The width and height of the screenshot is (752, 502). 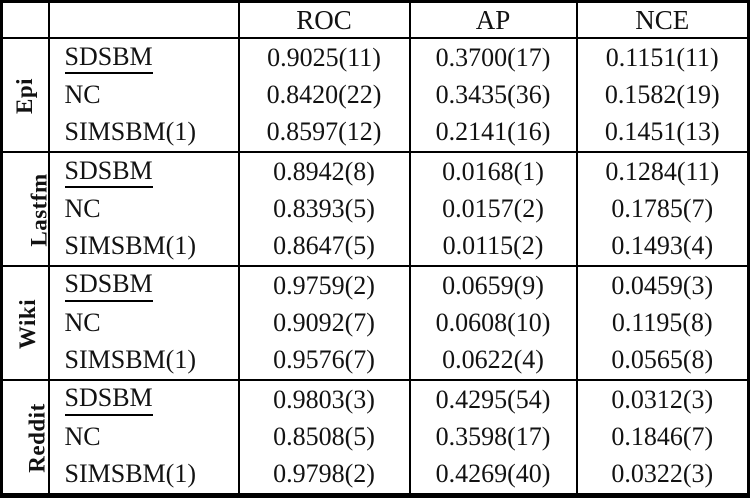 What do you see at coordinates (662, 285) in the screenshot?
I see `value-nce: 0.0459(3)` at bounding box center [662, 285].